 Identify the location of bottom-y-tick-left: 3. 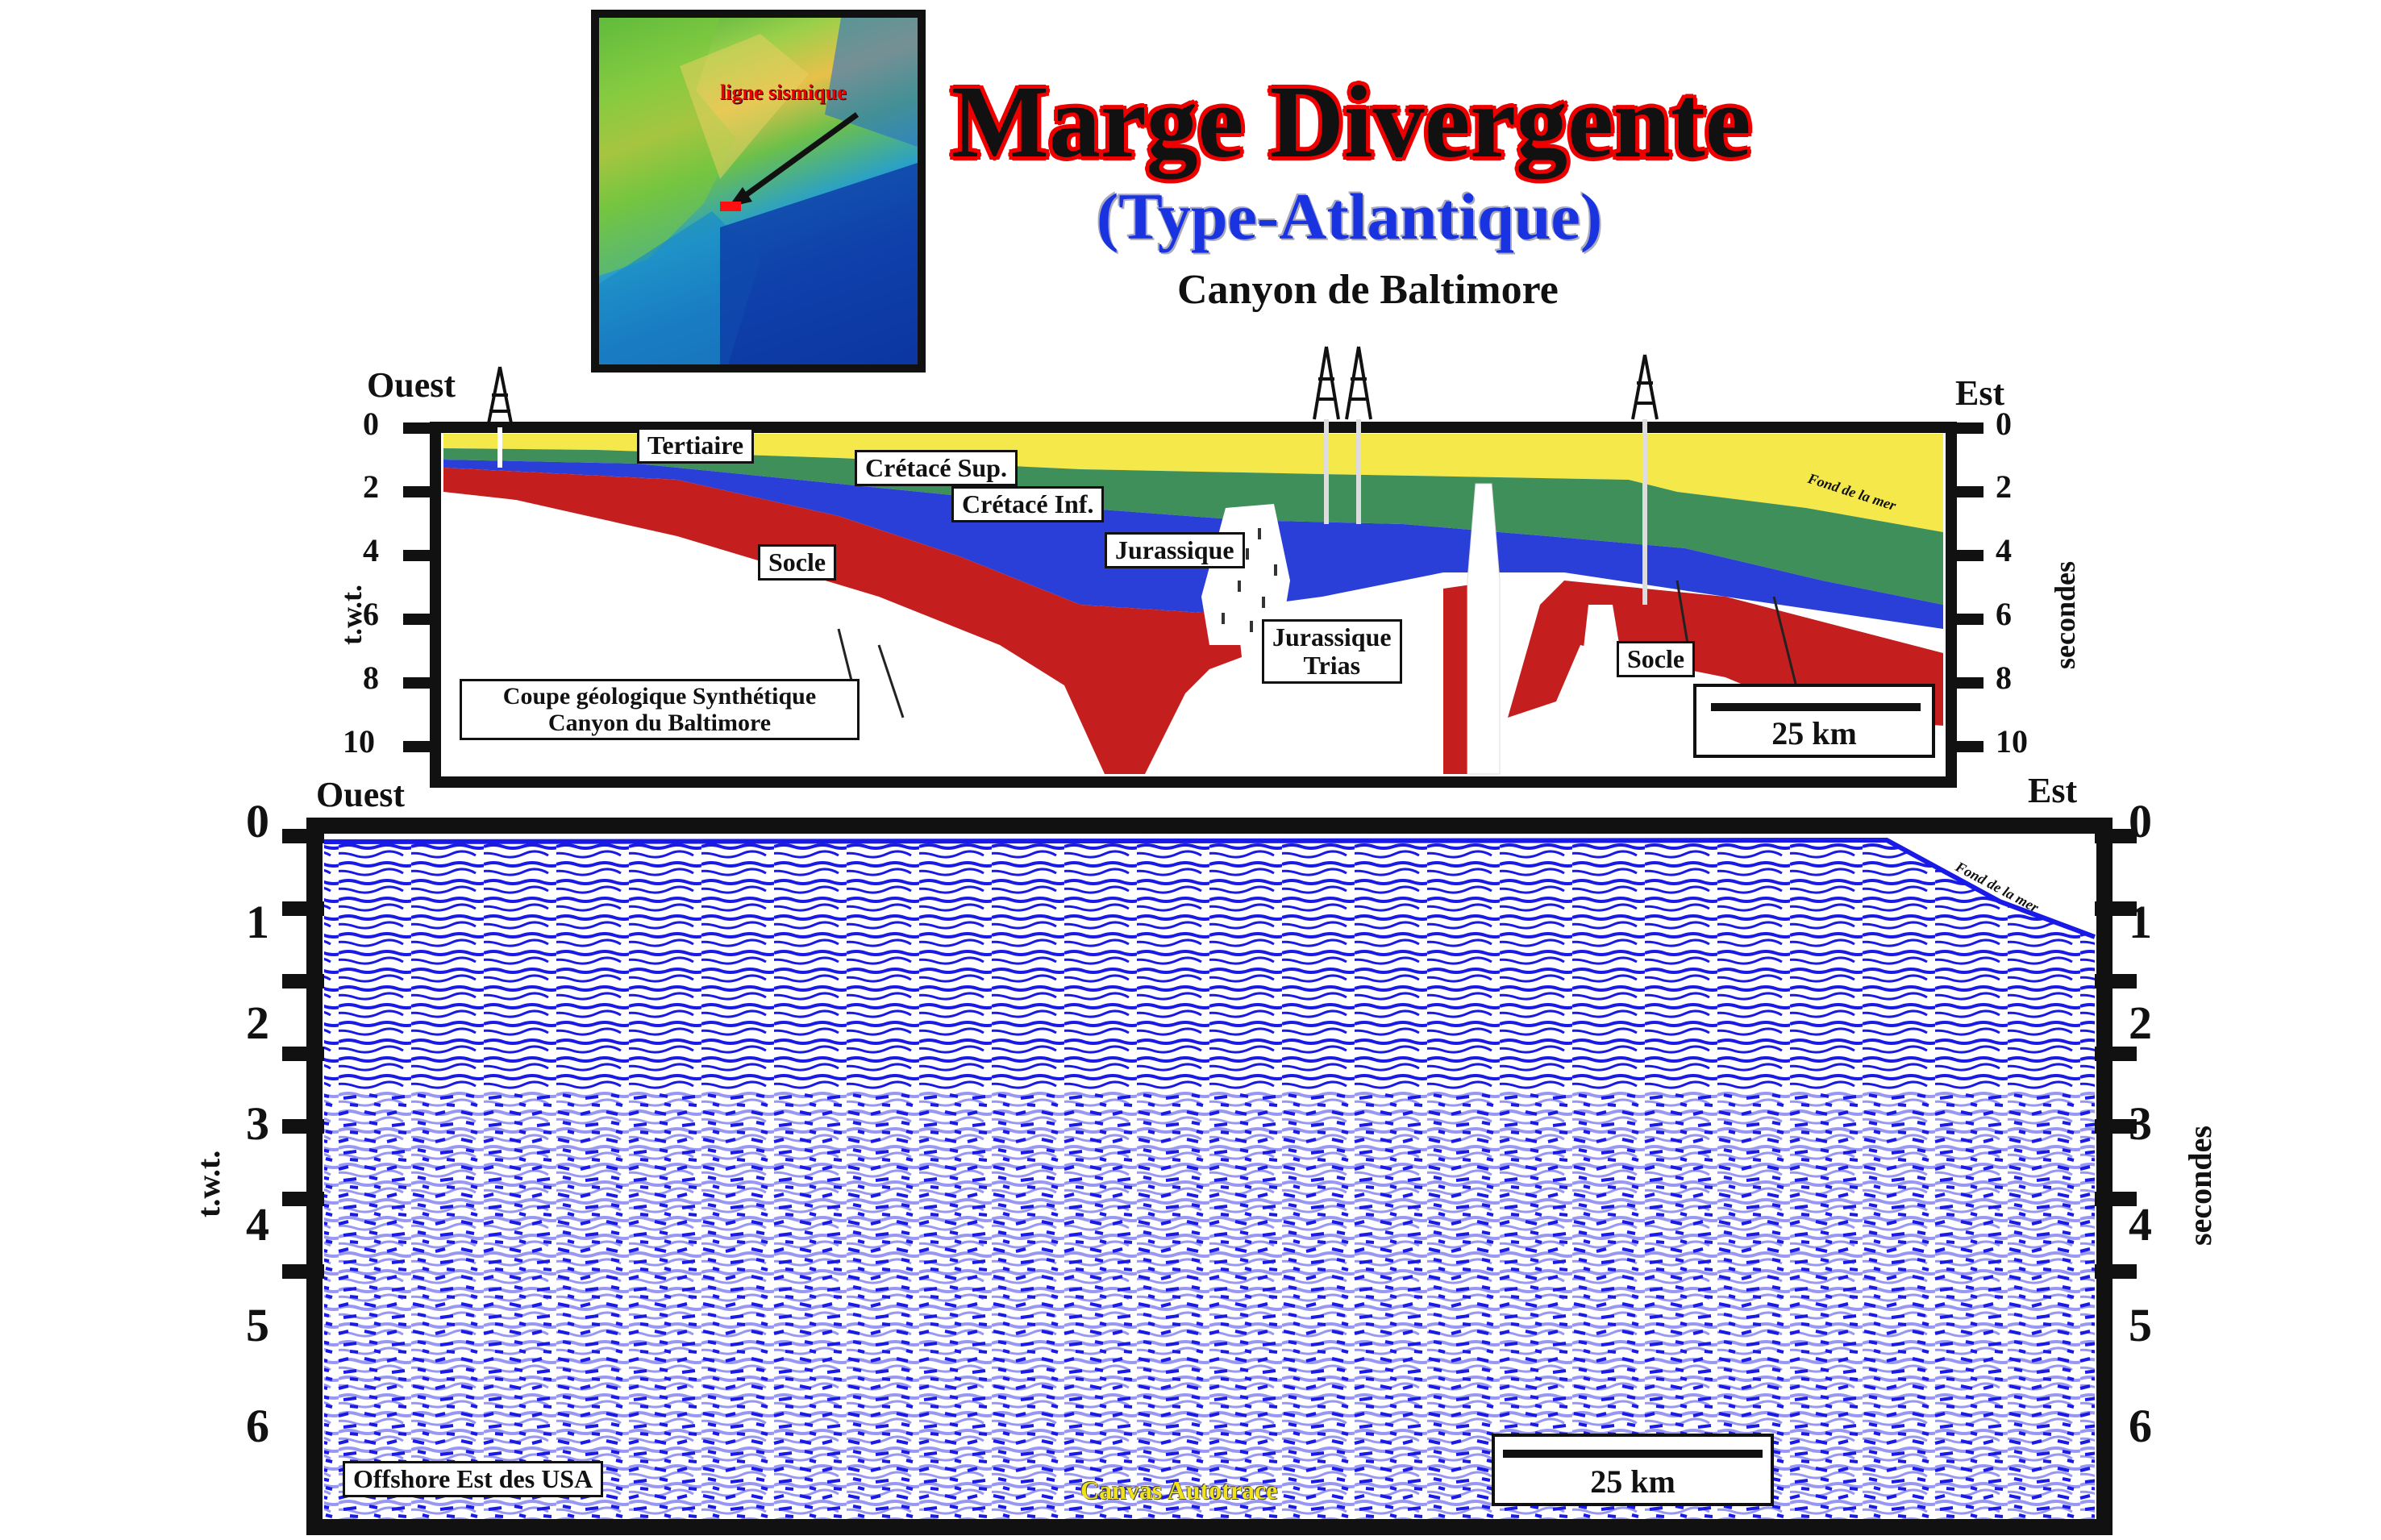
(257, 1123).